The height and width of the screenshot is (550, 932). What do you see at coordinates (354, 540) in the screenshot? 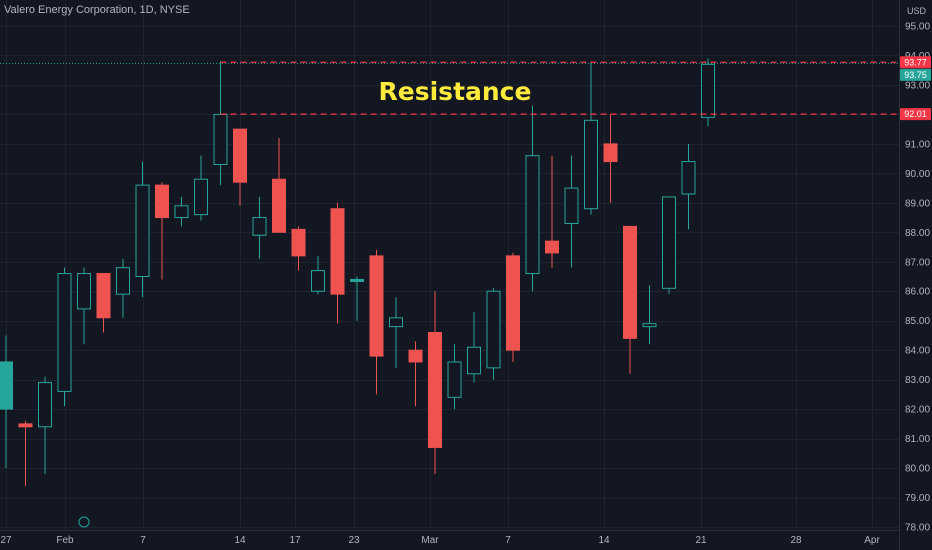
I see `date-tick-label: 23` at bounding box center [354, 540].